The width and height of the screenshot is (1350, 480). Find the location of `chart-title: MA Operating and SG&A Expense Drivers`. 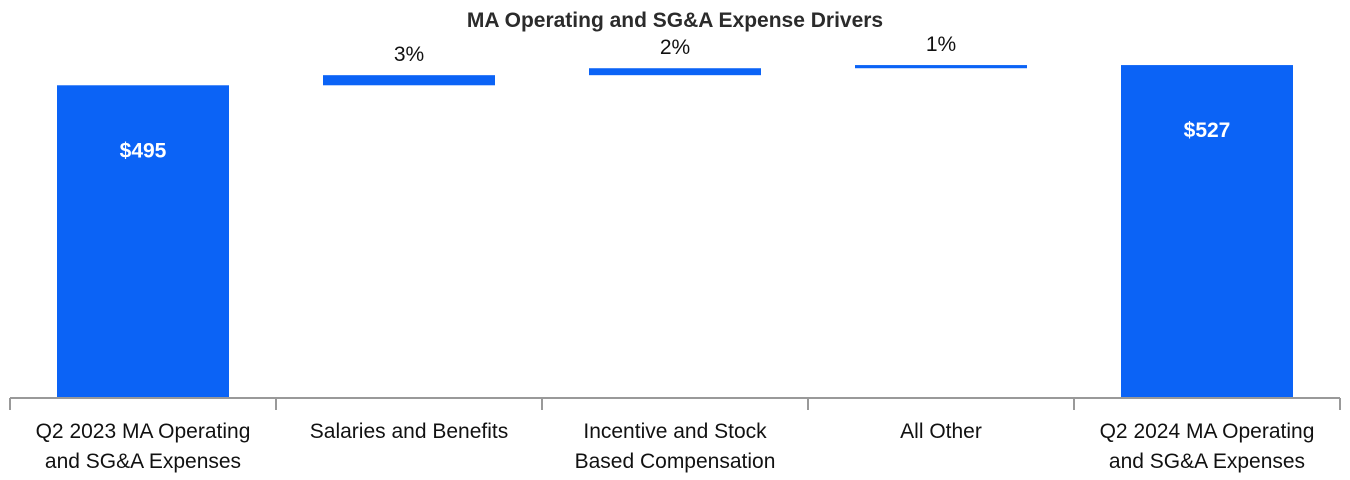

chart-title: MA Operating and SG&A Expense Drivers is located at coordinates (675, 20).